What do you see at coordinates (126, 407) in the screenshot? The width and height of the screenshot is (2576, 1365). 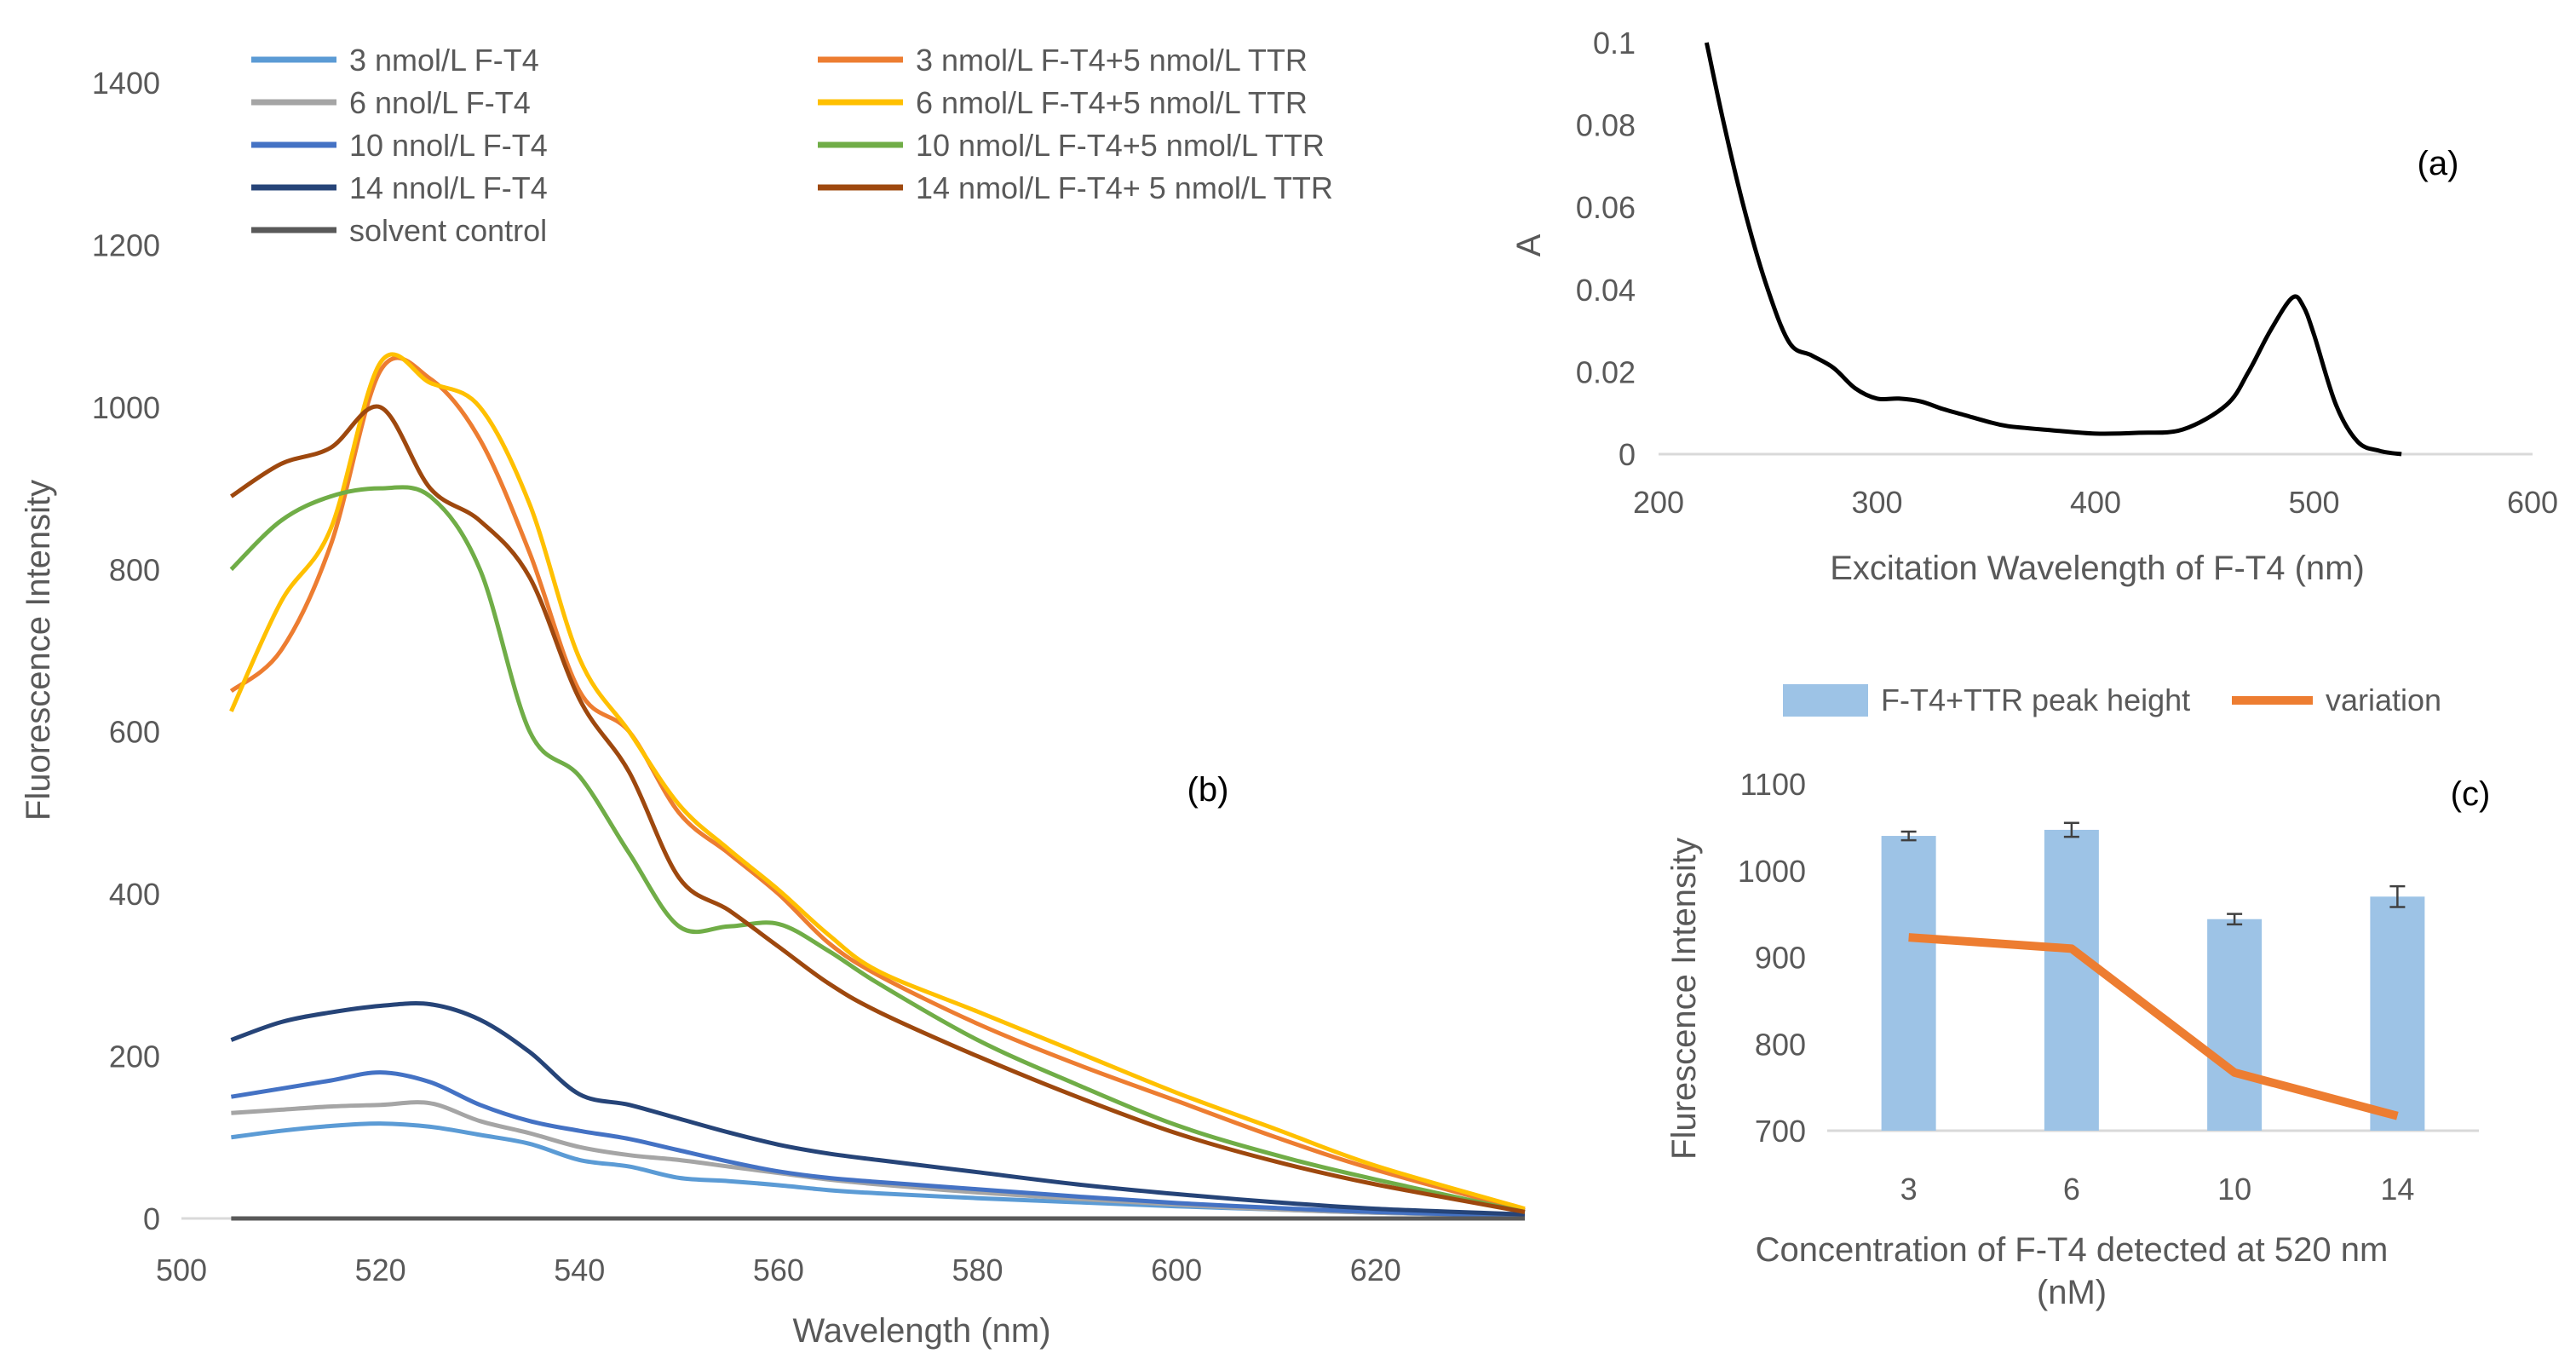 I see `panel-b-y-tick-label: 1000` at bounding box center [126, 407].